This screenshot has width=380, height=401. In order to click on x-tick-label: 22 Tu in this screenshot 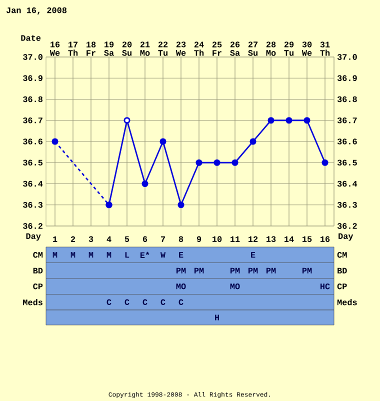, I will do `click(163, 49)`.